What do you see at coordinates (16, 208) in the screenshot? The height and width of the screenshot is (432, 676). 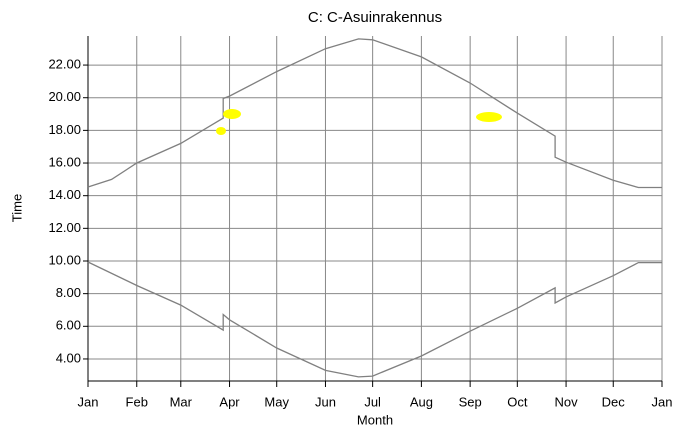 I see `y-axis-label: Time` at bounding box center [16, 208].